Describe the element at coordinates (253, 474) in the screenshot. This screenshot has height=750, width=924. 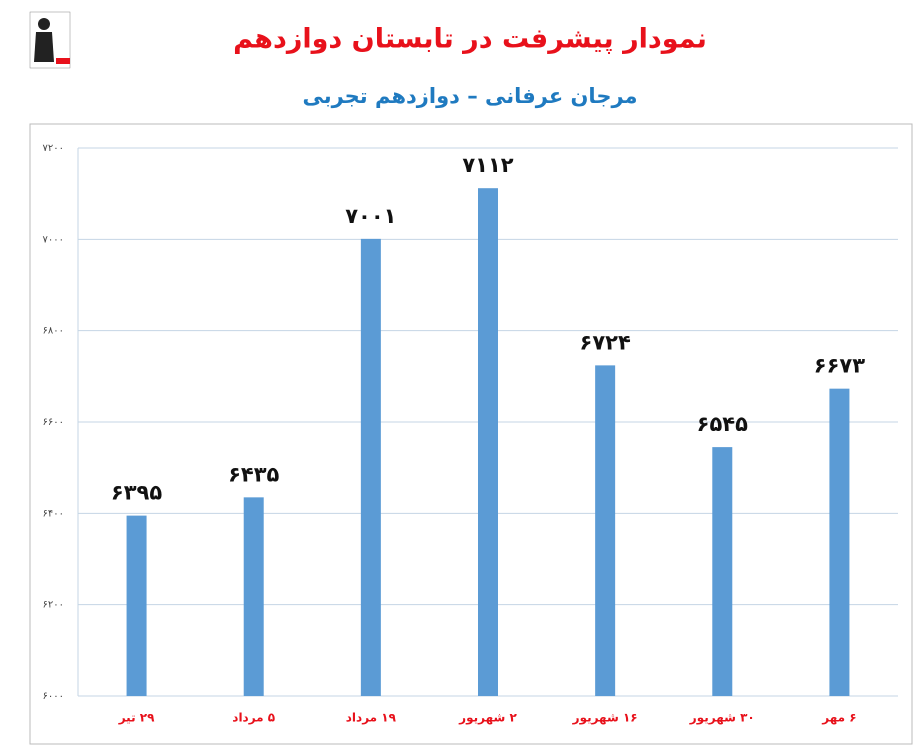
I see `data-label: ۶۴۳۵` at that location.